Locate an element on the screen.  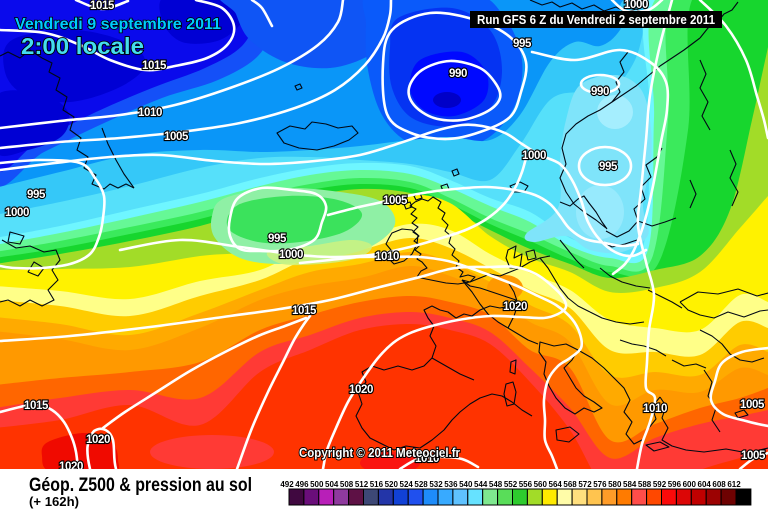
svg-text: 556 is located at coordinates (526, 484).